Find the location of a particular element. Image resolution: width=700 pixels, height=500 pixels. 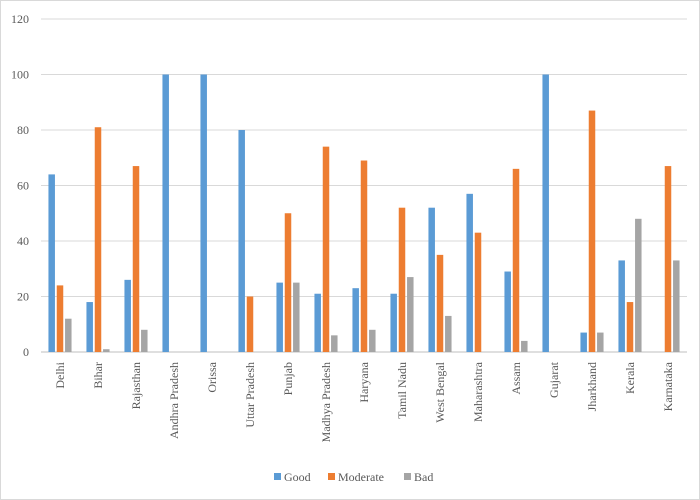

x-tick-label: Gujarat is located at coordinates (554, 379).